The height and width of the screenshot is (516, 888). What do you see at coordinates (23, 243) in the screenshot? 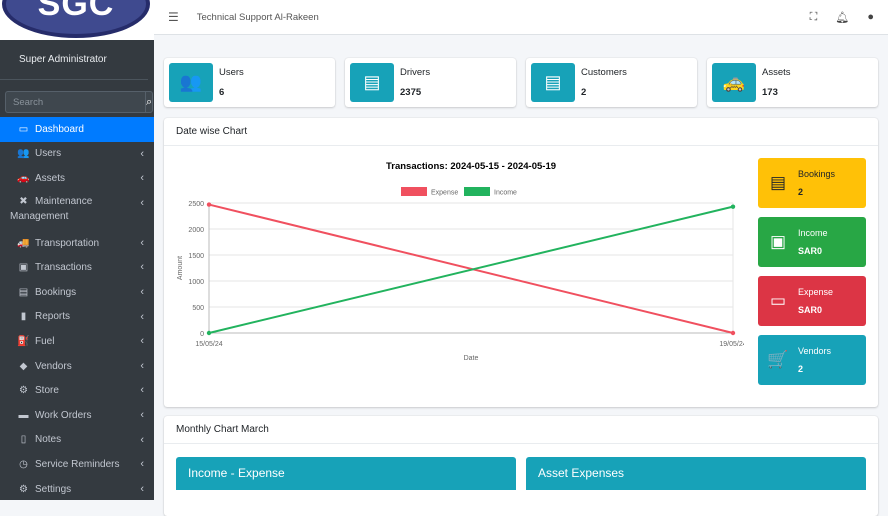
I see `truck-icon: 🚚` at bounding box center [23, 243].